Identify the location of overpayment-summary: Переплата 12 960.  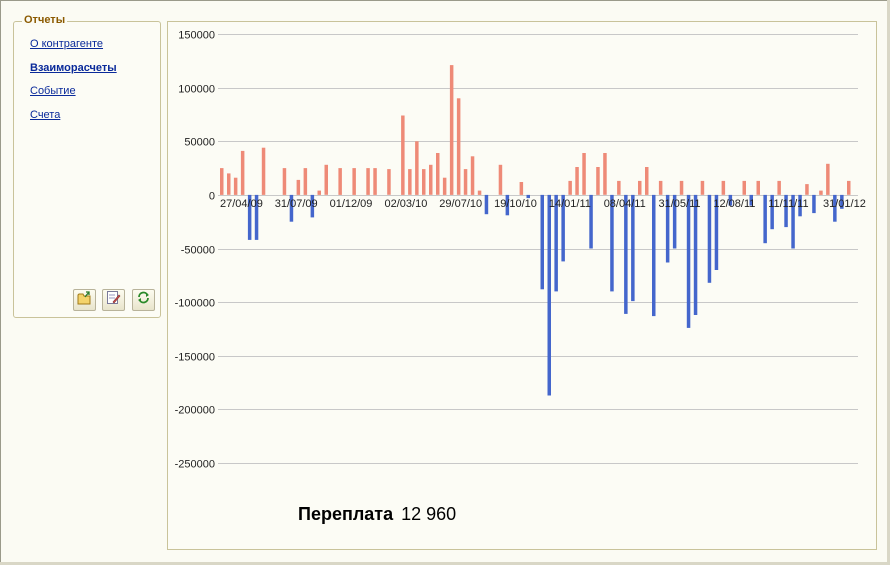
(377, 514).